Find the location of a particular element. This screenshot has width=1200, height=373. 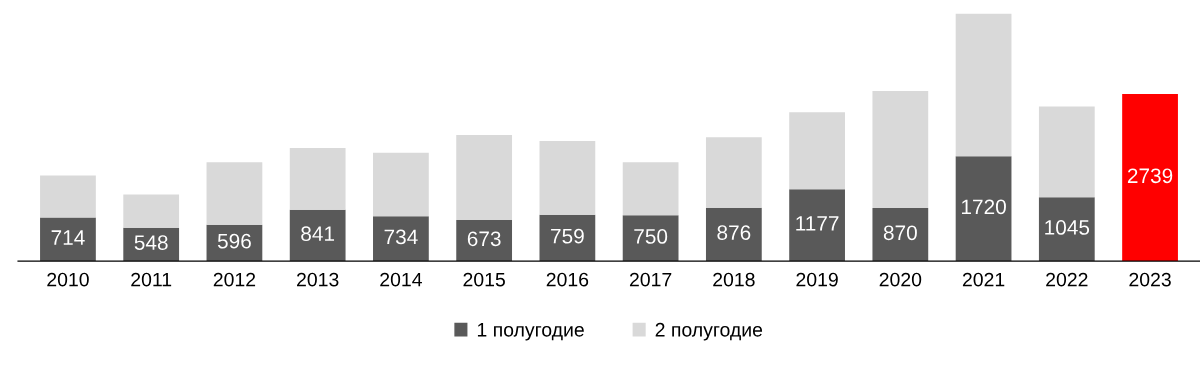

x-tick-label: 2012 is located at coordinates (234, 279).